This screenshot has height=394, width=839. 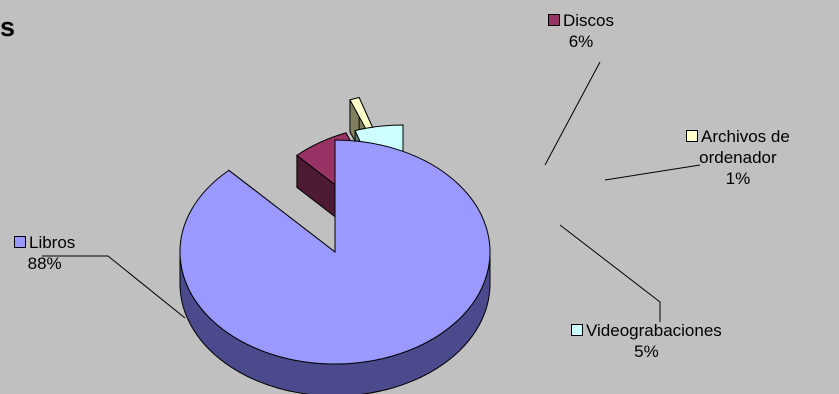 I want to click on label-discos-name: Discos, so click(x=589, y=20).